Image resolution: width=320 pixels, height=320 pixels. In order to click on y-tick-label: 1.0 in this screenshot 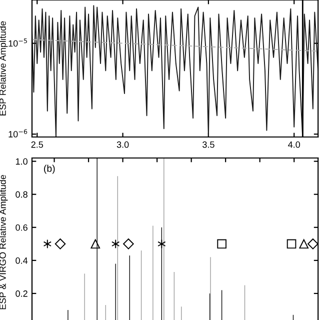, I will do `click(22, 161)`.